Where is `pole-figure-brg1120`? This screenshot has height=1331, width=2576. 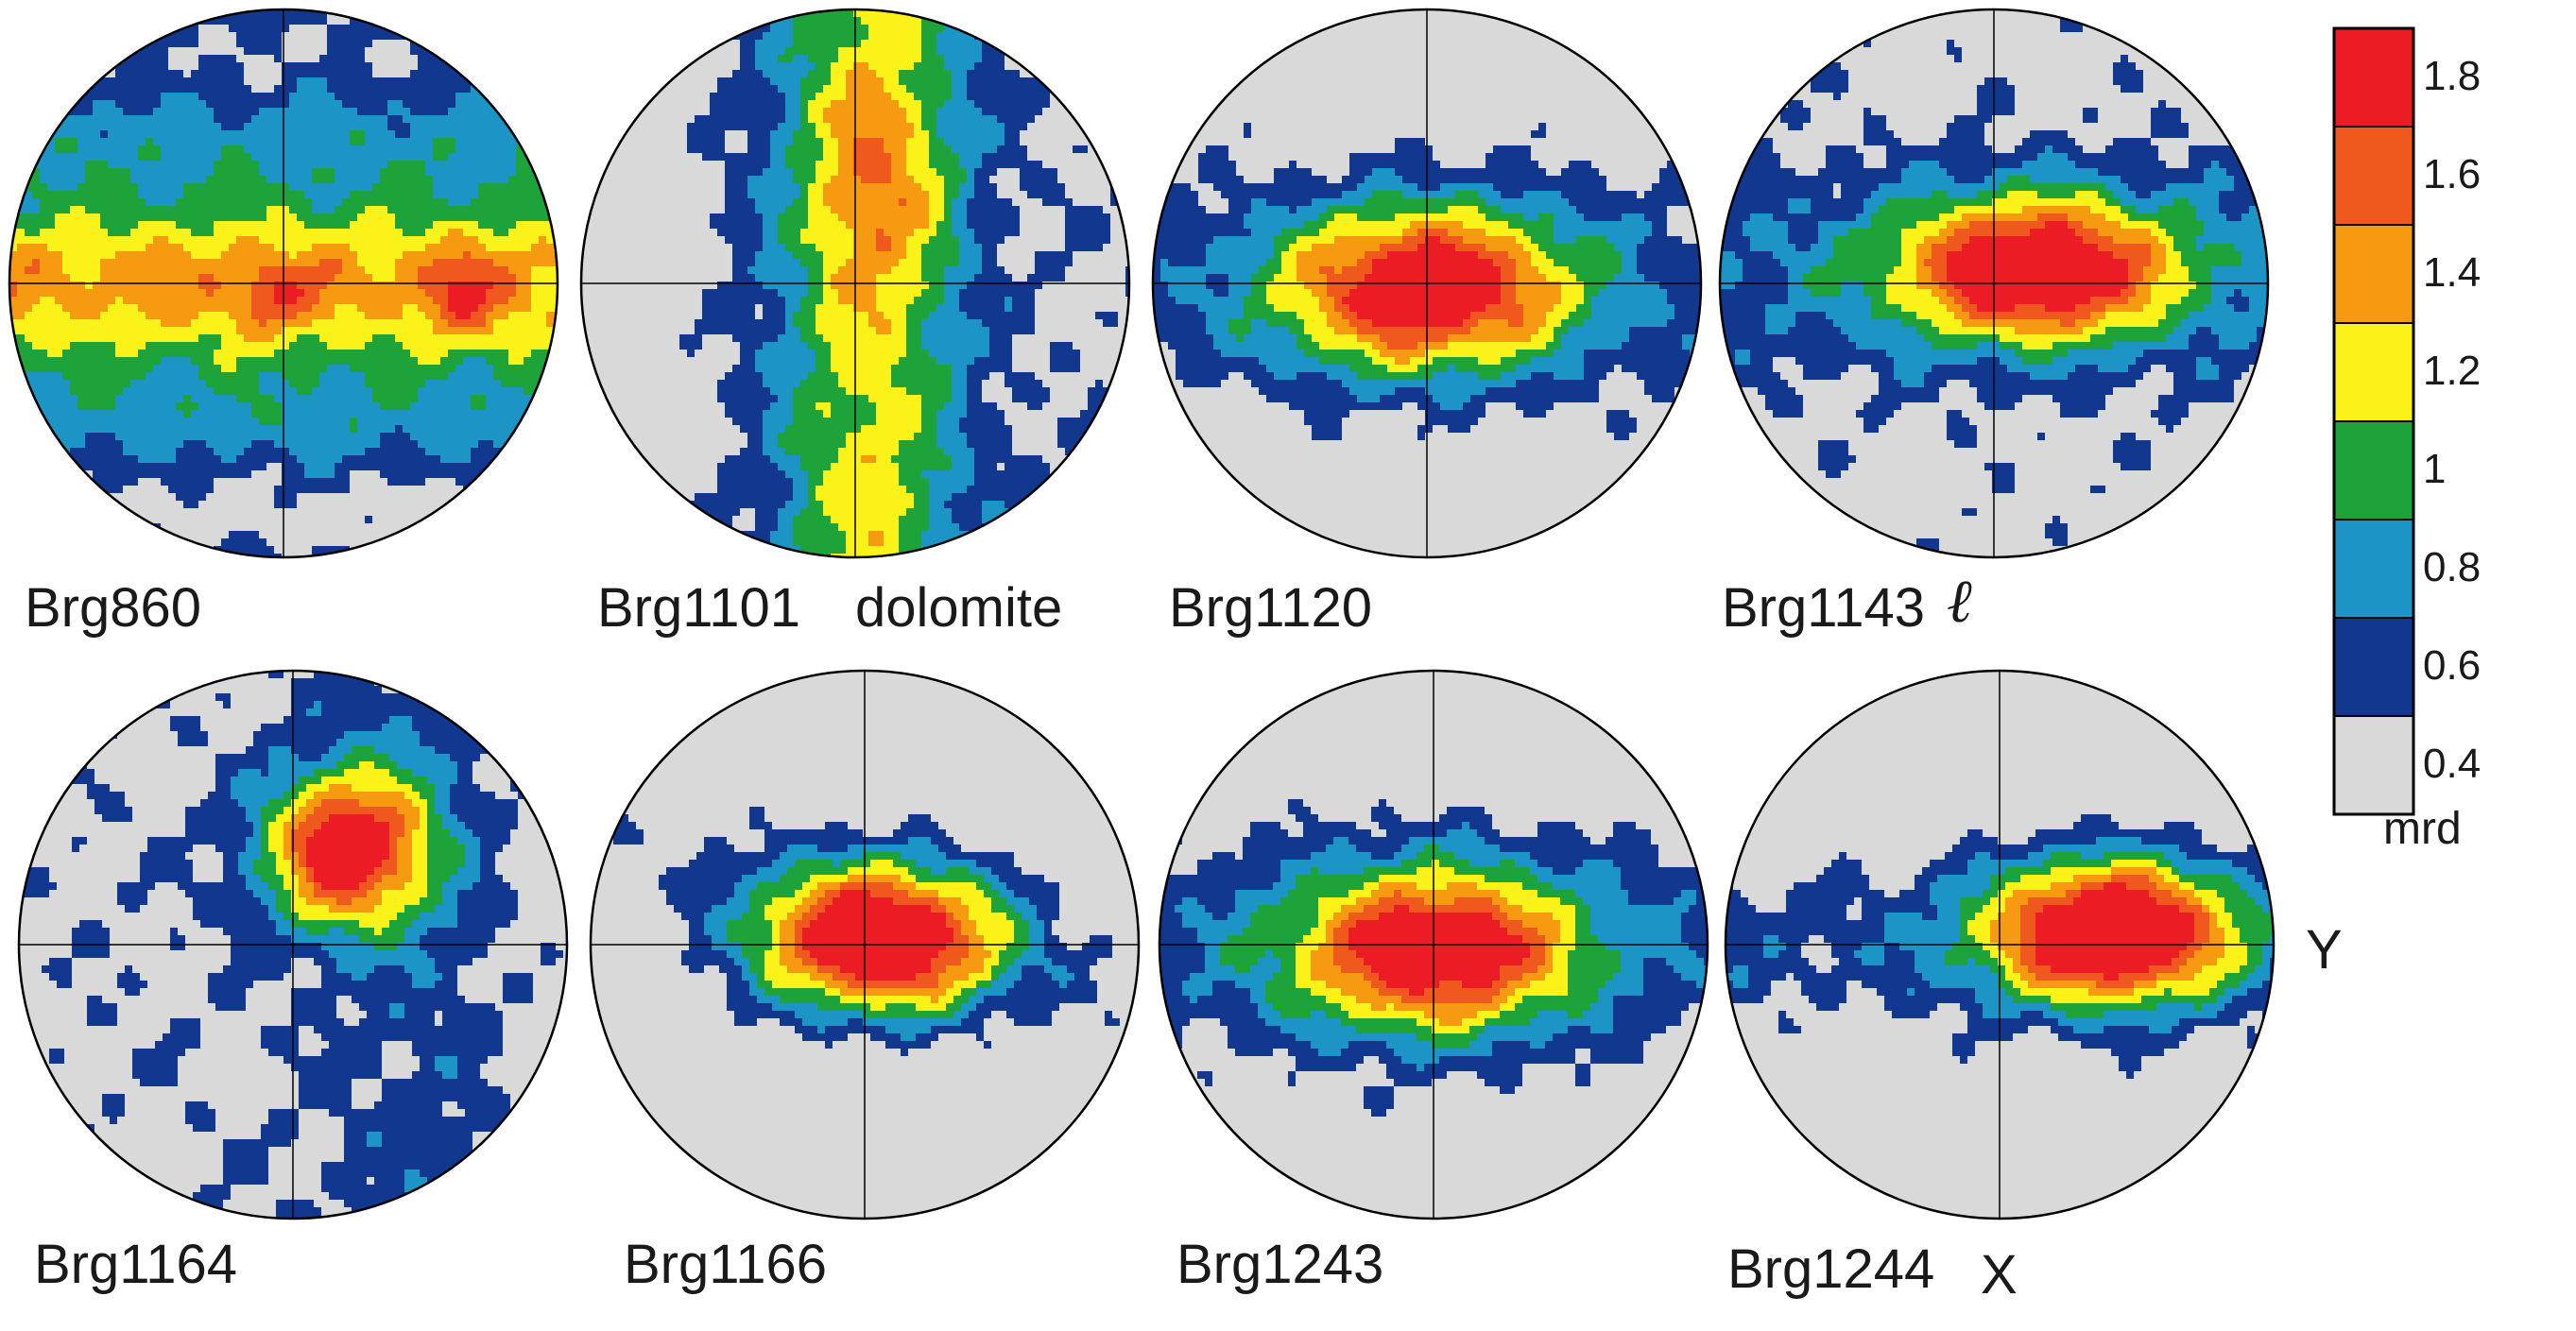 pole-figure-brg1120 is located at coordinates (1427, 283).